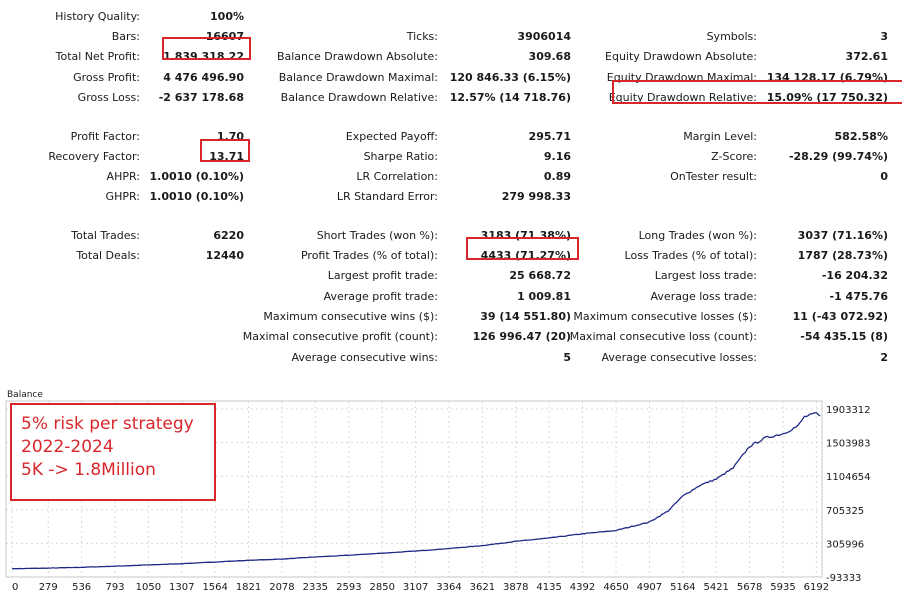 This screenshot has height=600, width=902. What do you see at coordinates (525, 235) in the screenshot?
I see `short-trades-won-value: 3183 (71.38%)` at bounding box center [525, 235].